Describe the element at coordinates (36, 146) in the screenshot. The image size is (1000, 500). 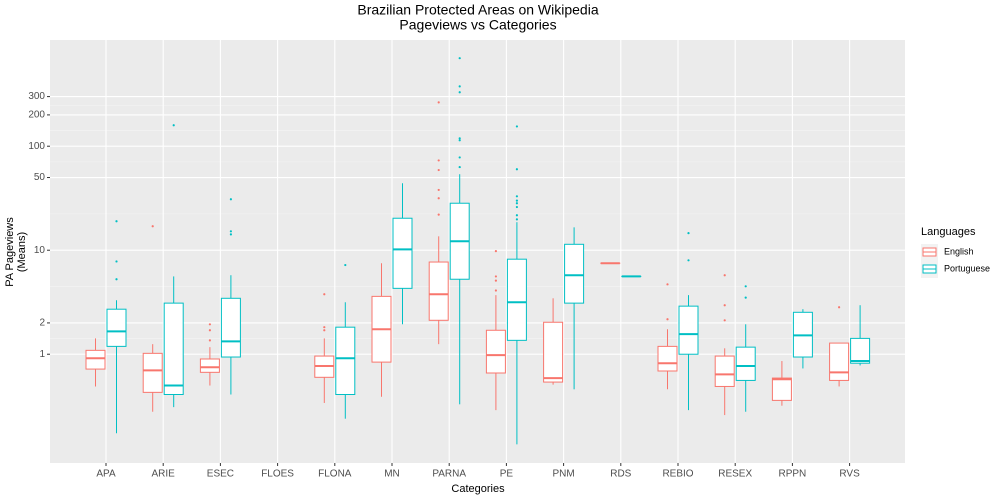
I see `y-tick-label: 100` at that location.